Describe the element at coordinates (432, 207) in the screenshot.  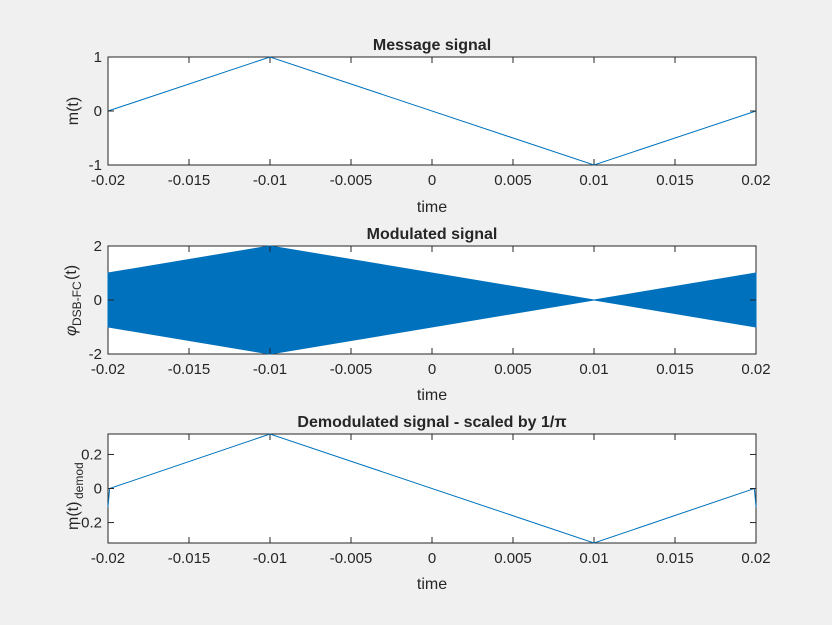
I see `x-axis-label-message: time` at that location.